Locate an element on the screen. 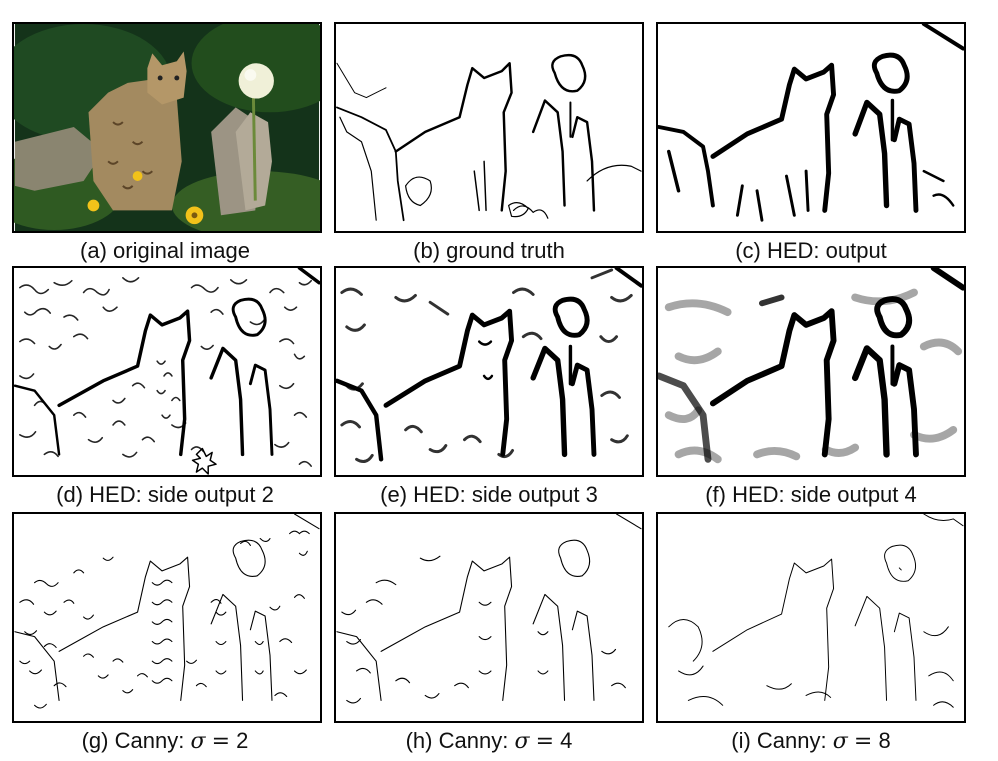 The width and height of the screenshot is (998, 761). caption-i-prefix: (i) Canny: is located at coordinates (779, 740).